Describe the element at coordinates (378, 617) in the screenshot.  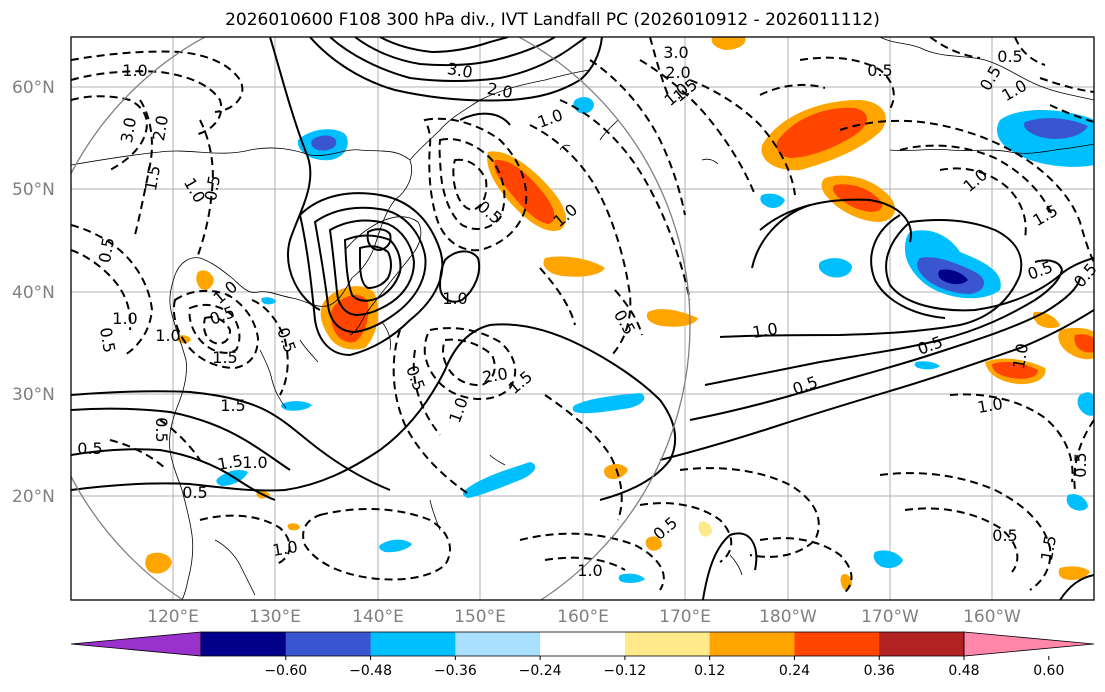
I see `lon-label-140e: 140°E` at that location.